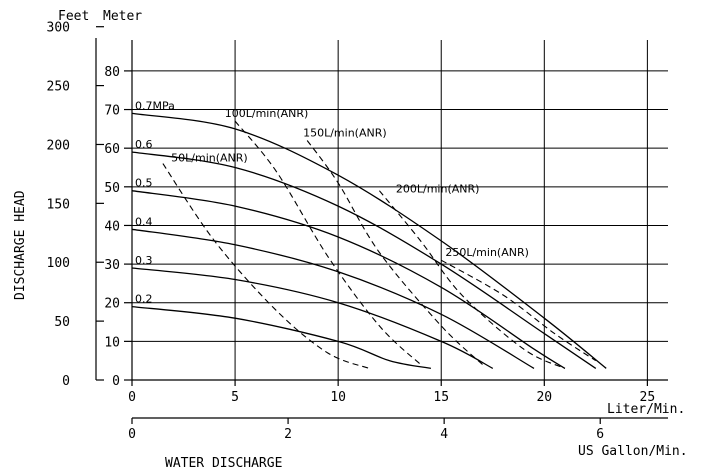 The width and height of the screenshot is (728, 475). I want to click on y-meter-tick-label-40: 40, so click(112, 226).